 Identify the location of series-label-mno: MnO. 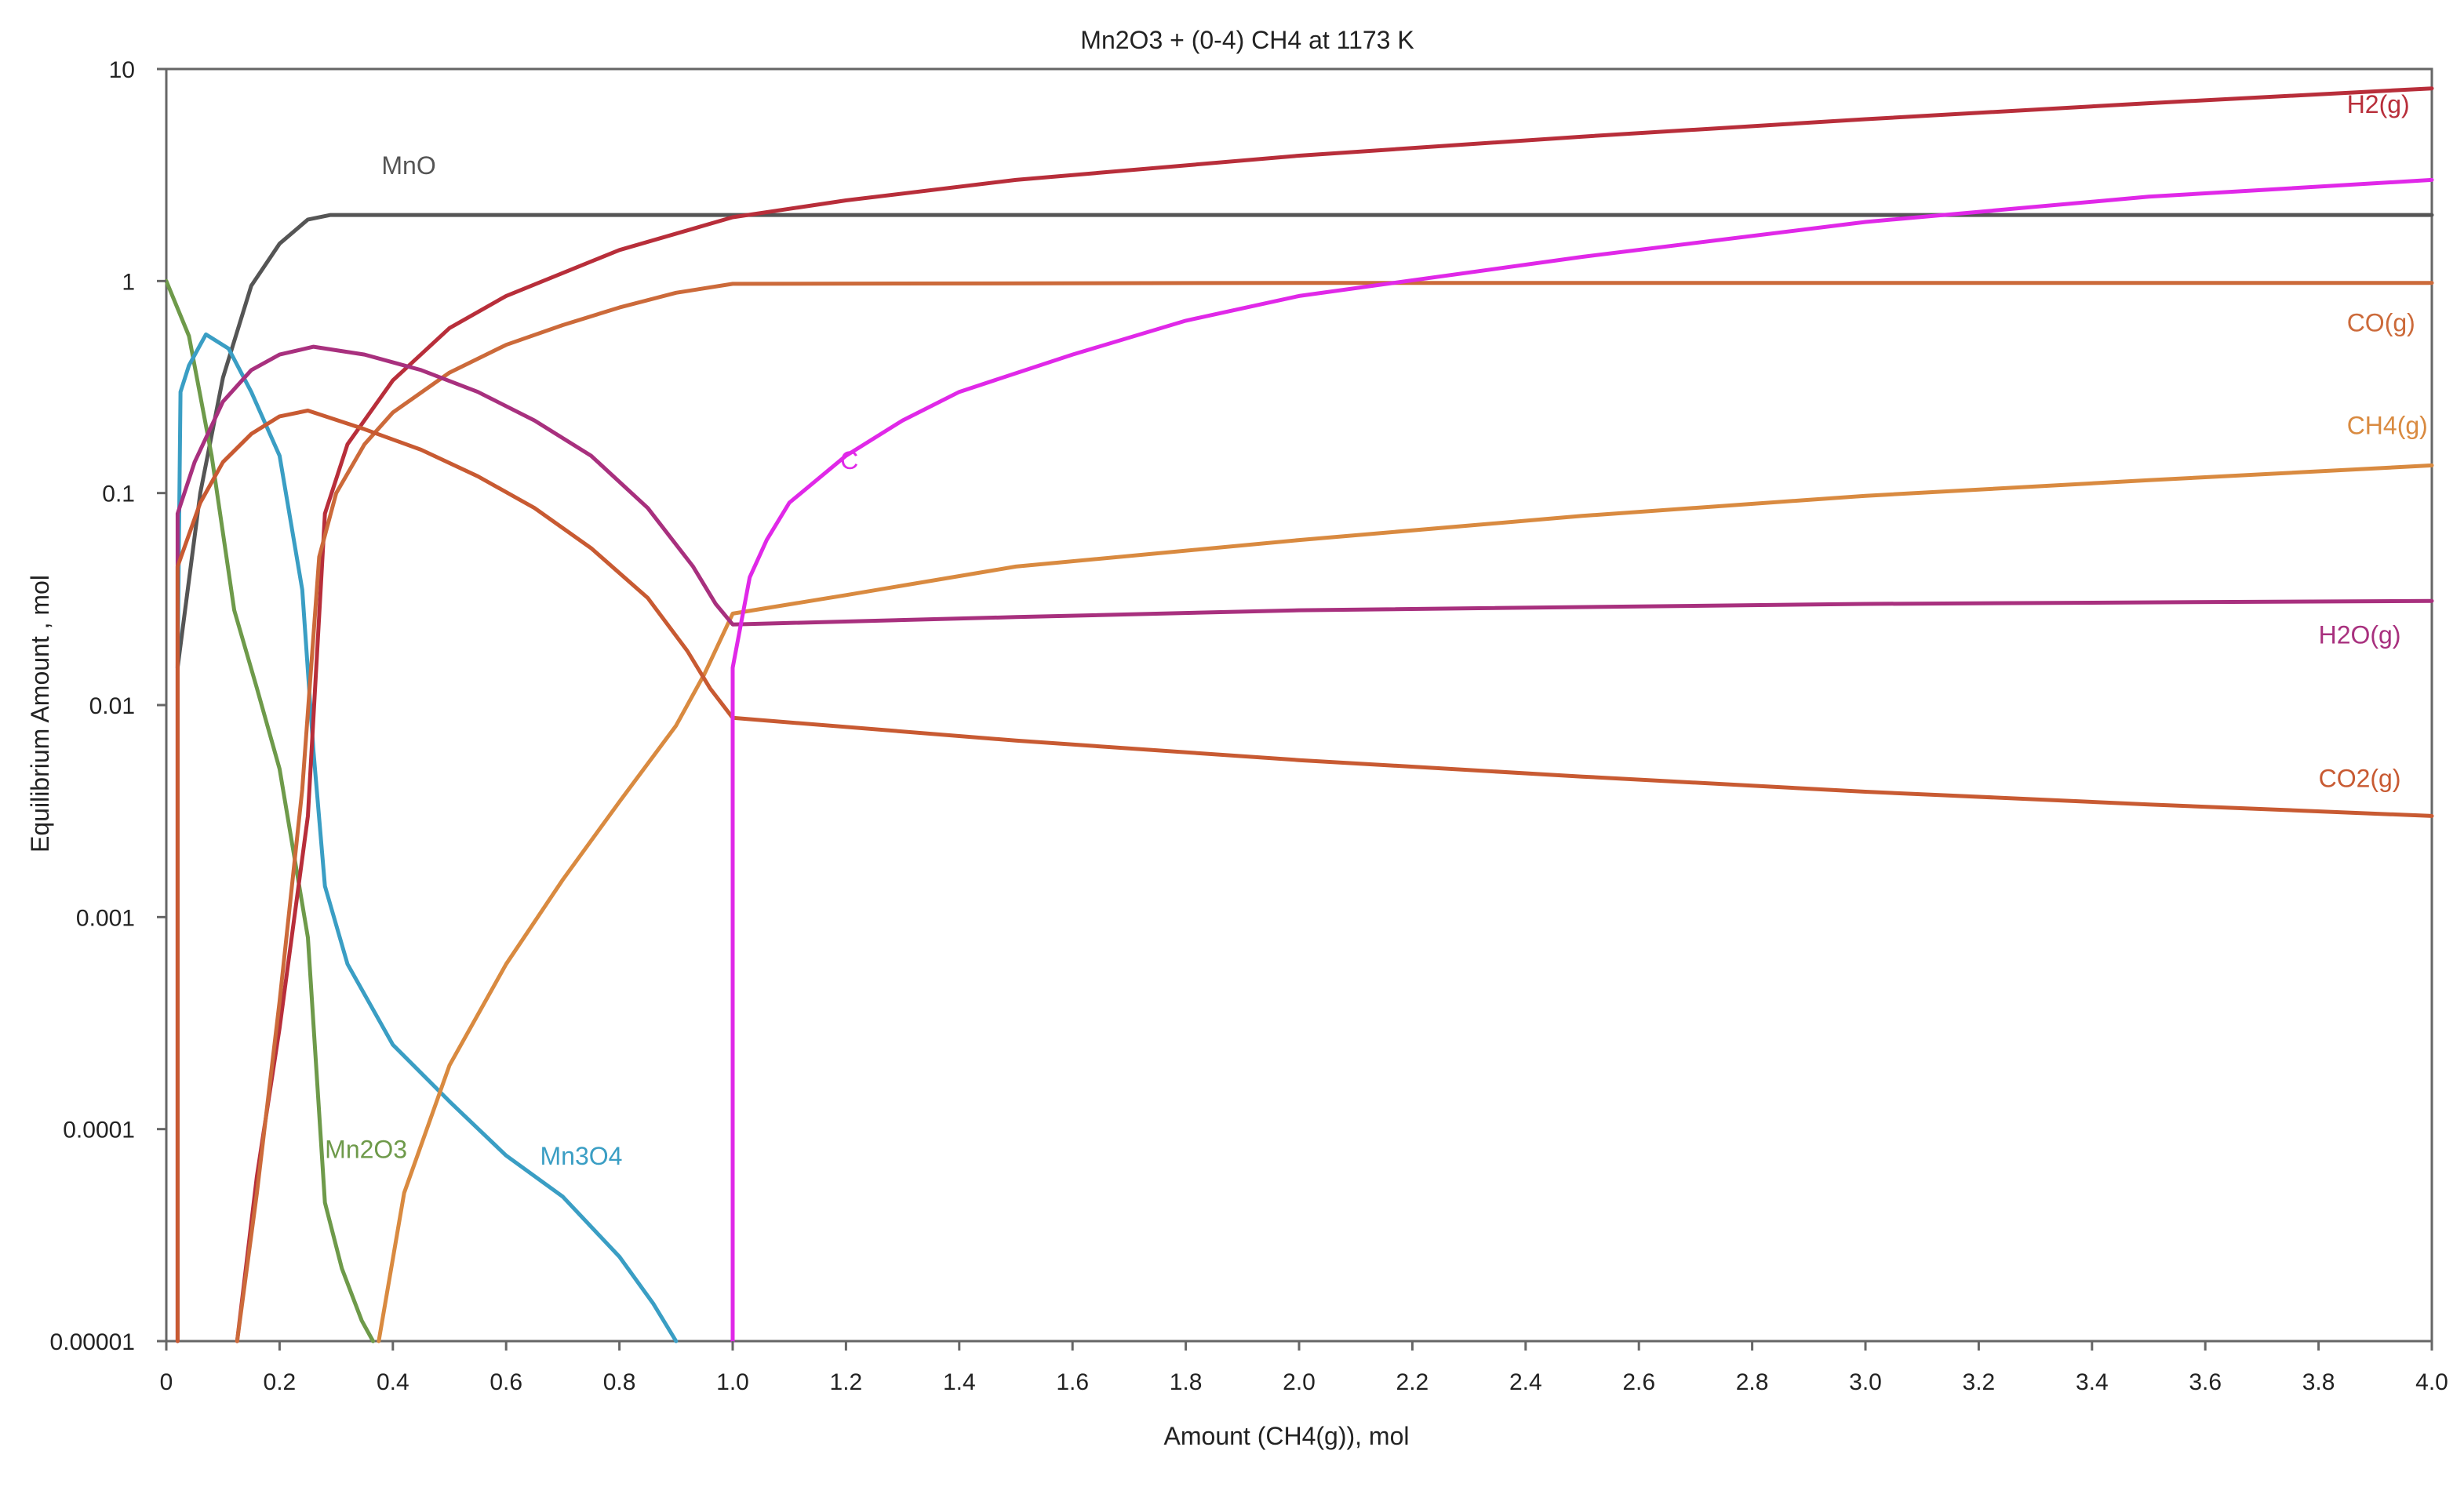
(408, 165).